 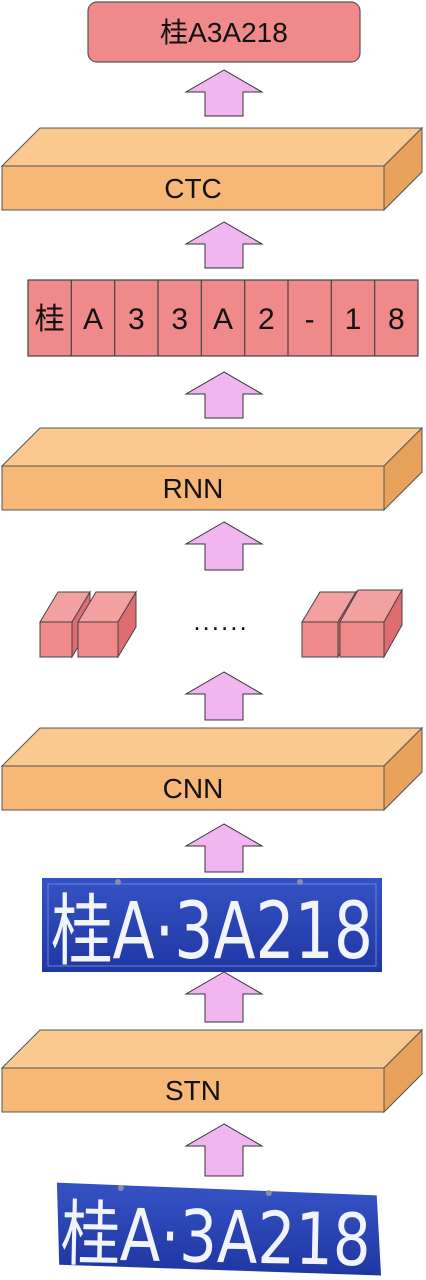 I want to click on sequence-cell-text: 8, so click(x=396, y=319).